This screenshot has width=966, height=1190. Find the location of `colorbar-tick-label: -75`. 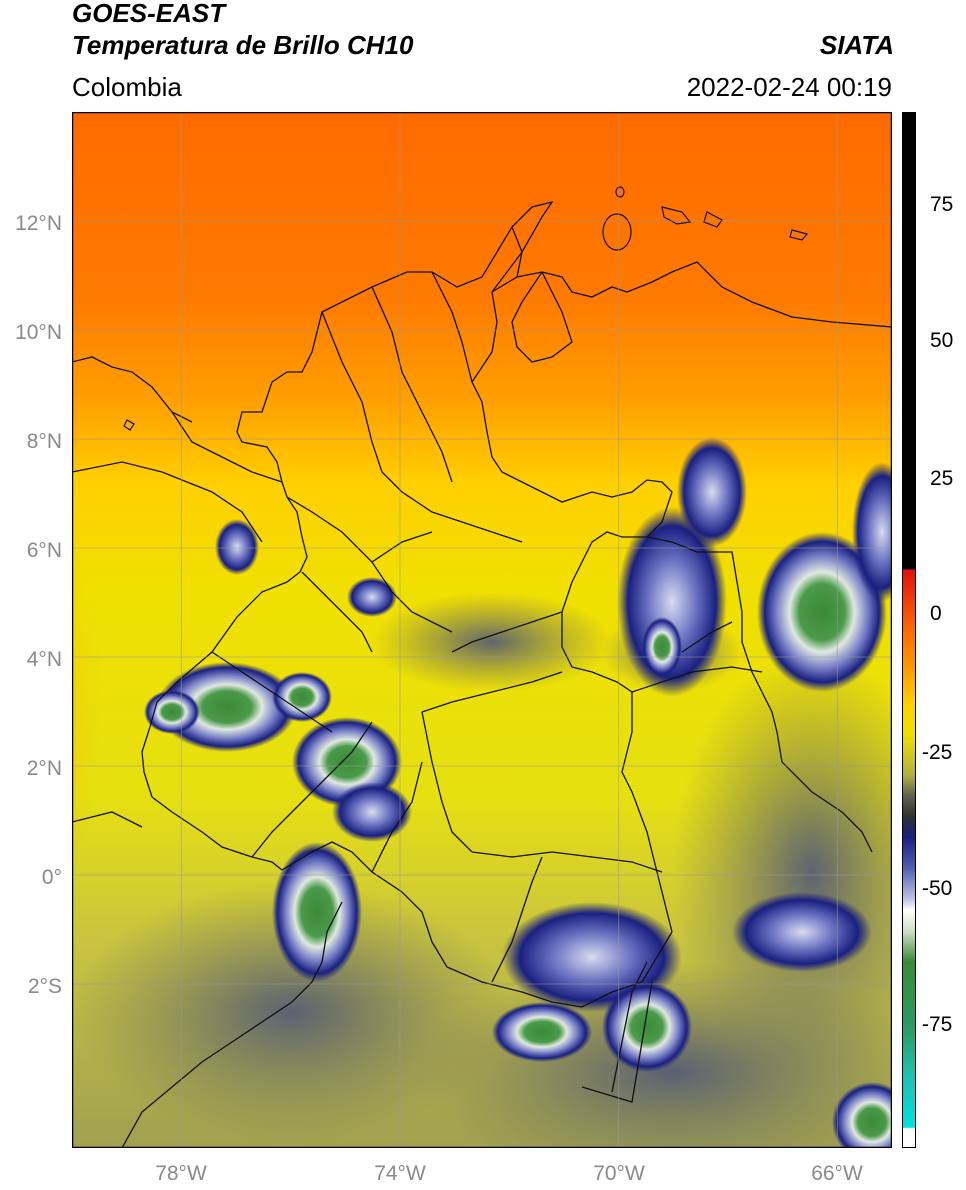

colorbar-tick-label: -75 is located at coordinates (937, 1024).